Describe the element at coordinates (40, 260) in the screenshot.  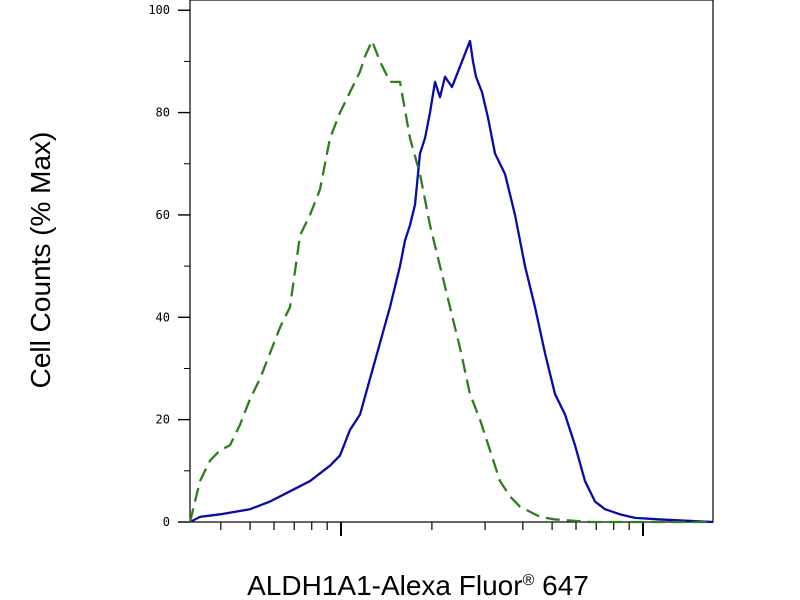
I see `y-axis-title: Cell Counts (% Max)` at that location.